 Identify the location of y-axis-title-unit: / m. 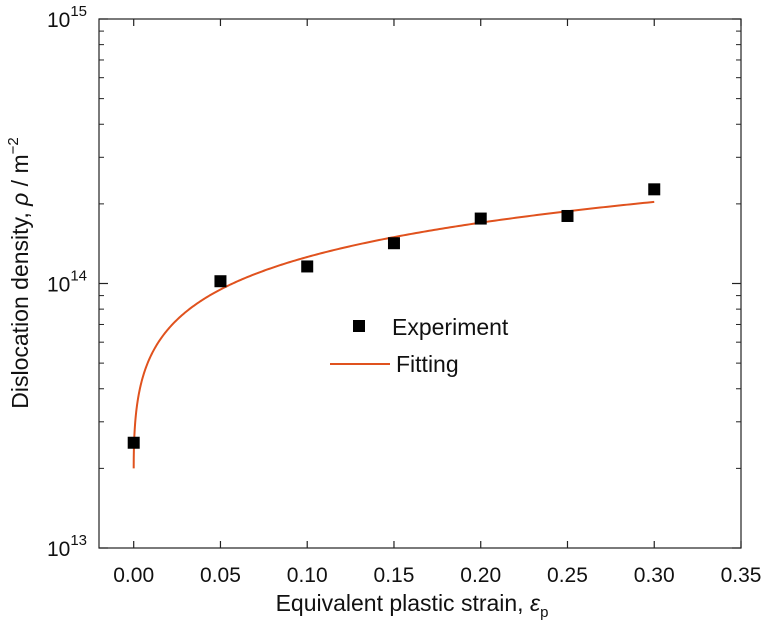
(20, 173).